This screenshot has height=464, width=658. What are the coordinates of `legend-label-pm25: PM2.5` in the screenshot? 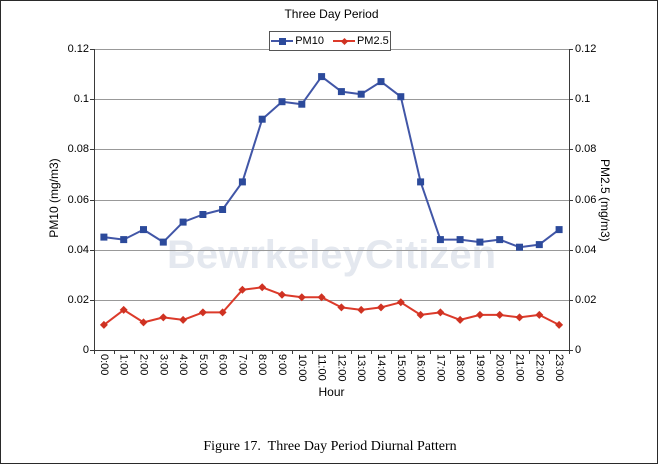 It's located at (372, 41).